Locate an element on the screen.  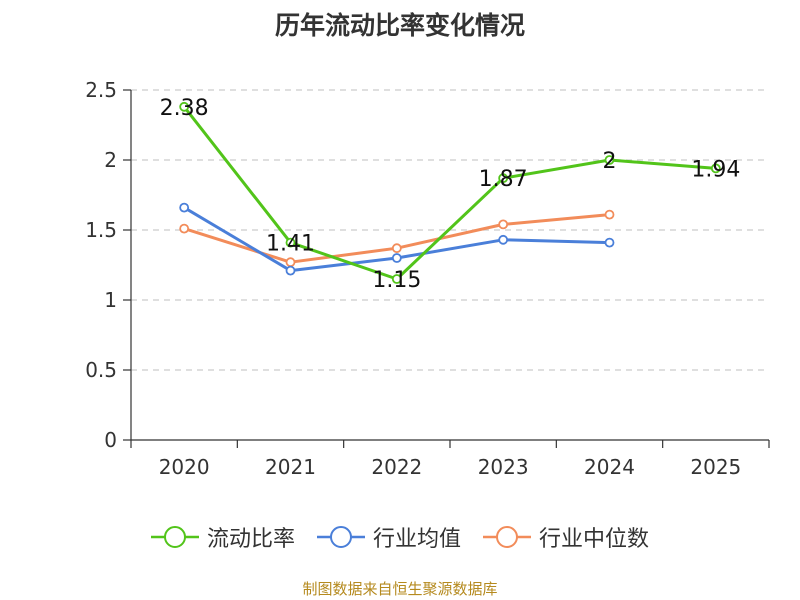
data-label: 1.87 is located at coordinates (503, 179).